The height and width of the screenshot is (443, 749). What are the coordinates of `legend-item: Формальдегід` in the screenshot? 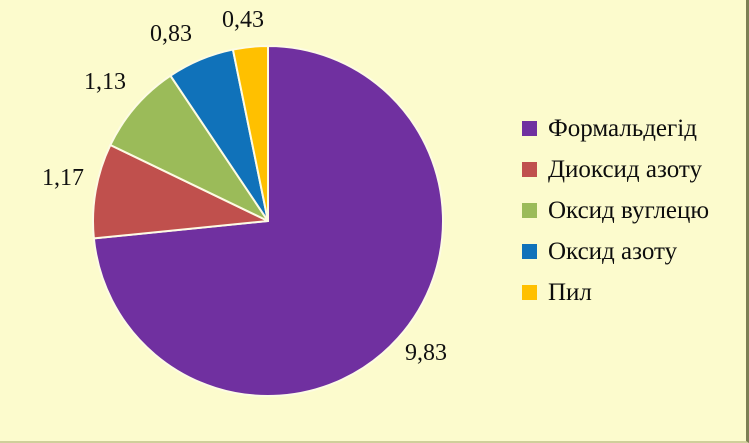 It's located at (629, 128).